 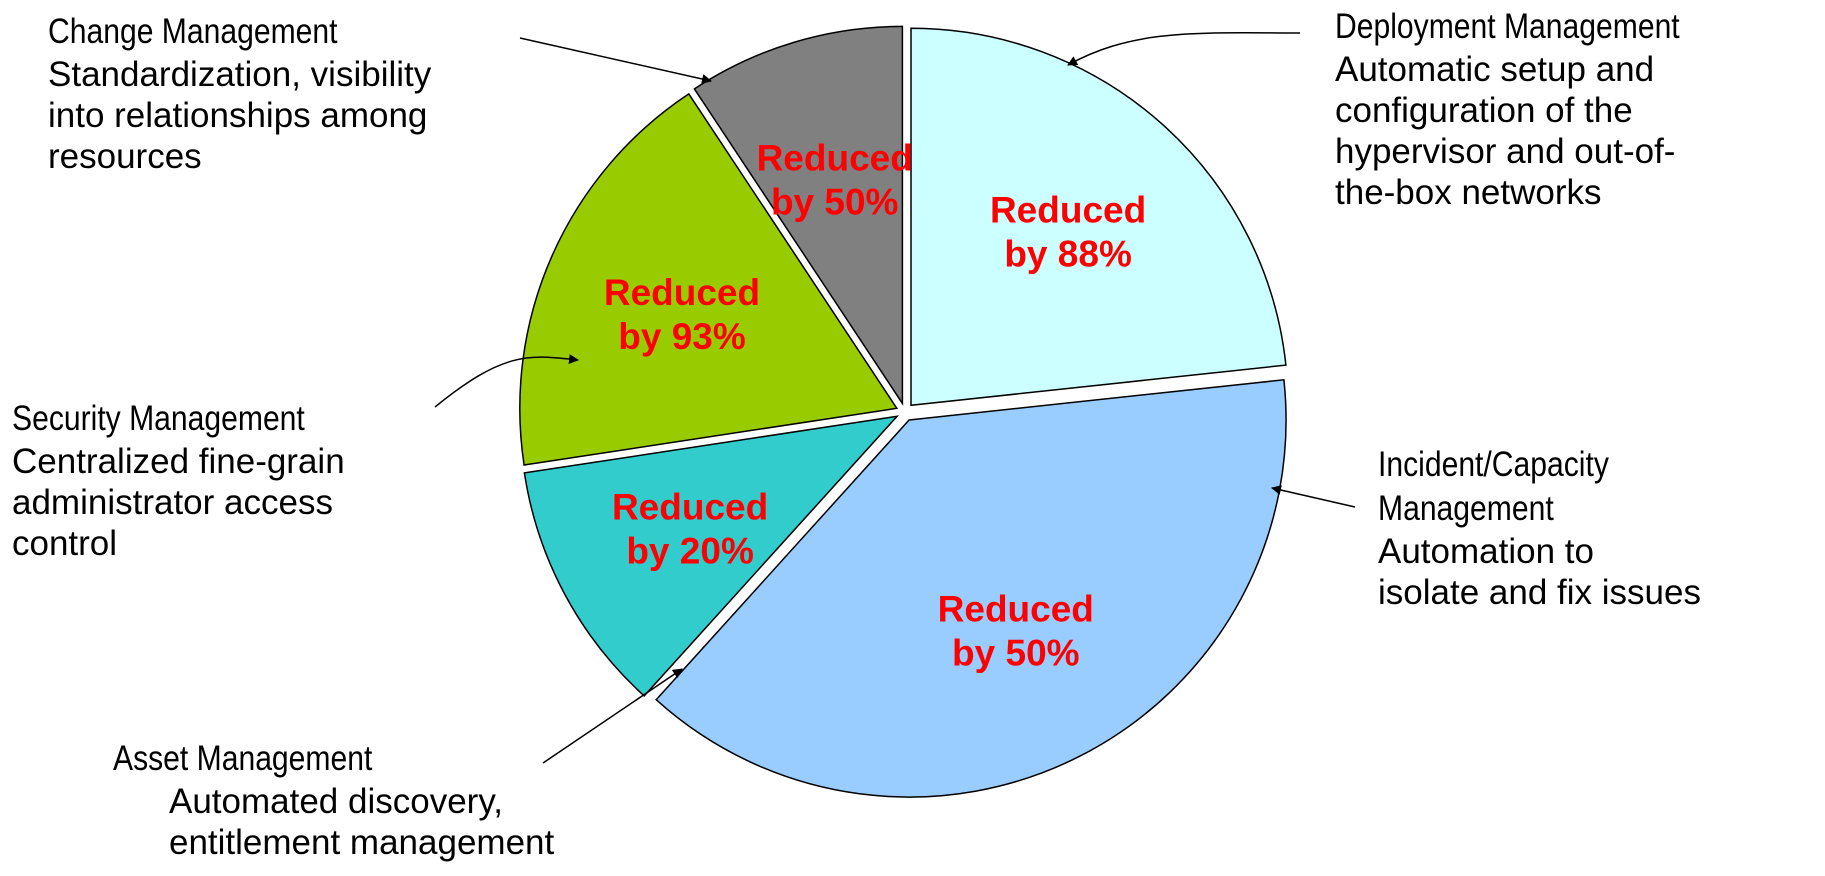 What do you see at coordinates (612, 716) in the screenshot?
I see `leader-line-asset` at bounding box center [612, 716].